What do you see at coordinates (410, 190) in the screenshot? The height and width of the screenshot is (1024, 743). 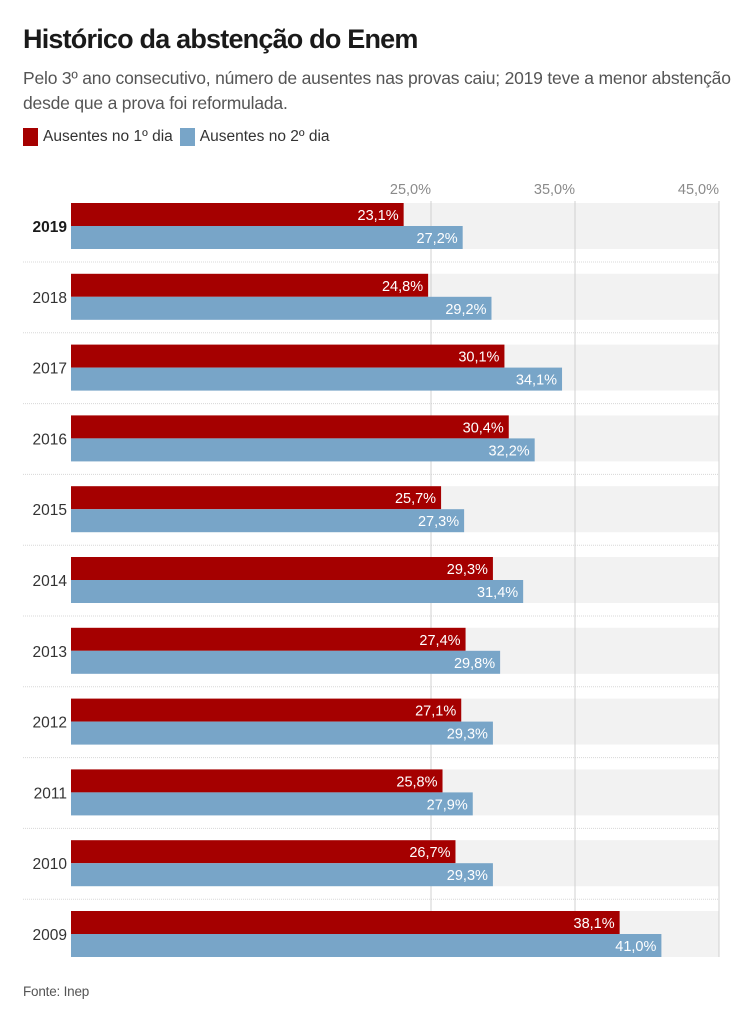 I see `x-tick-label: 25,0%` at bounding box center [410, 190].